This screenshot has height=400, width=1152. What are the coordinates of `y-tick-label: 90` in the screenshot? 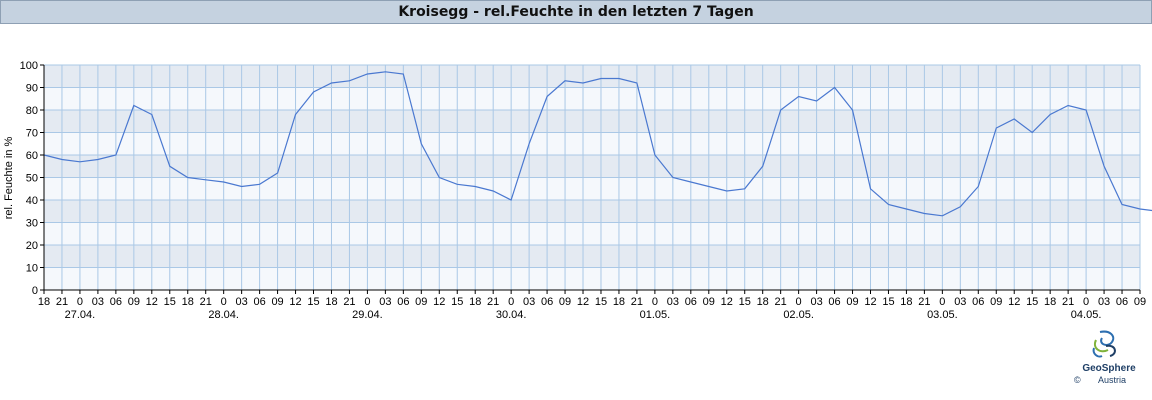 It's located at (32, 89).